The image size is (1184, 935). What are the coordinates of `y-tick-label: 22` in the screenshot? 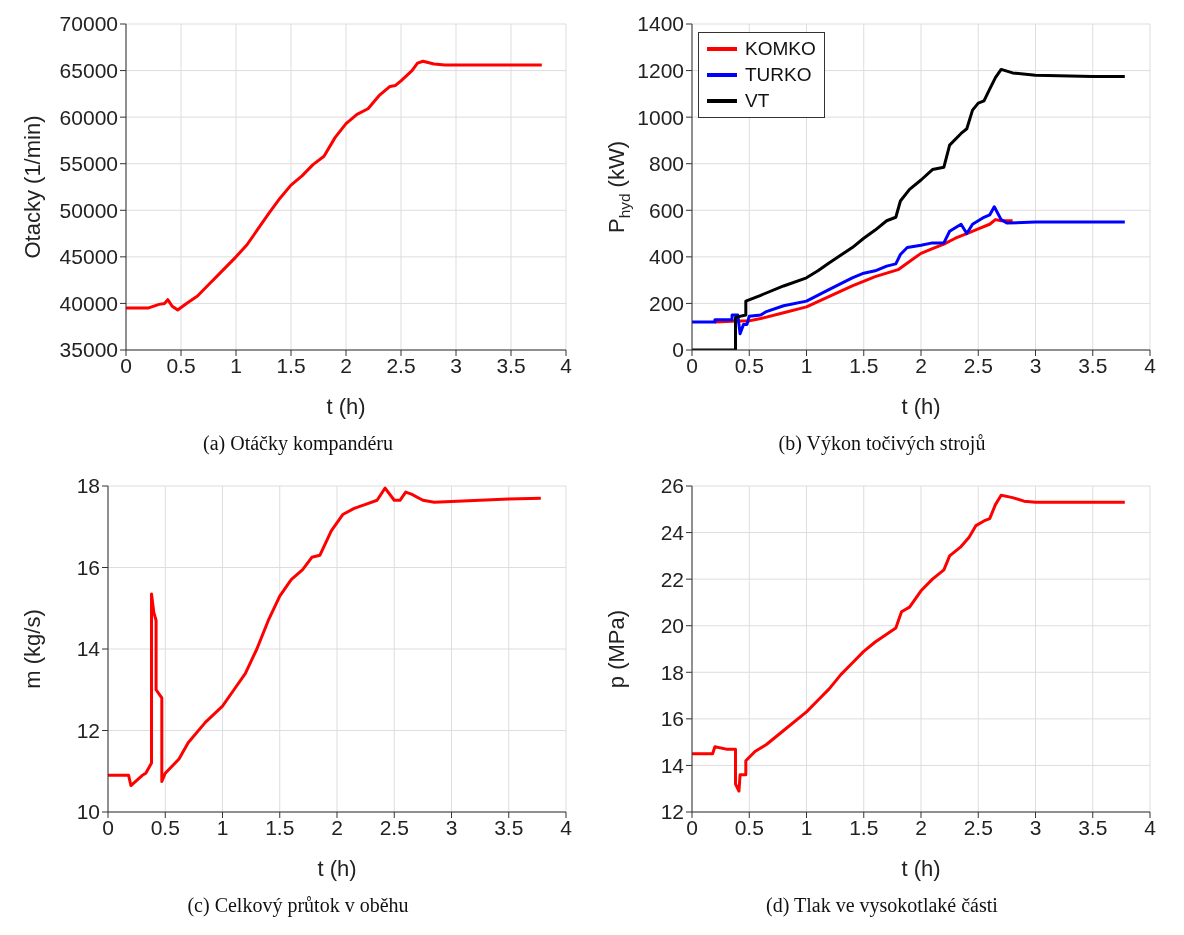 It's located at (672, 579).